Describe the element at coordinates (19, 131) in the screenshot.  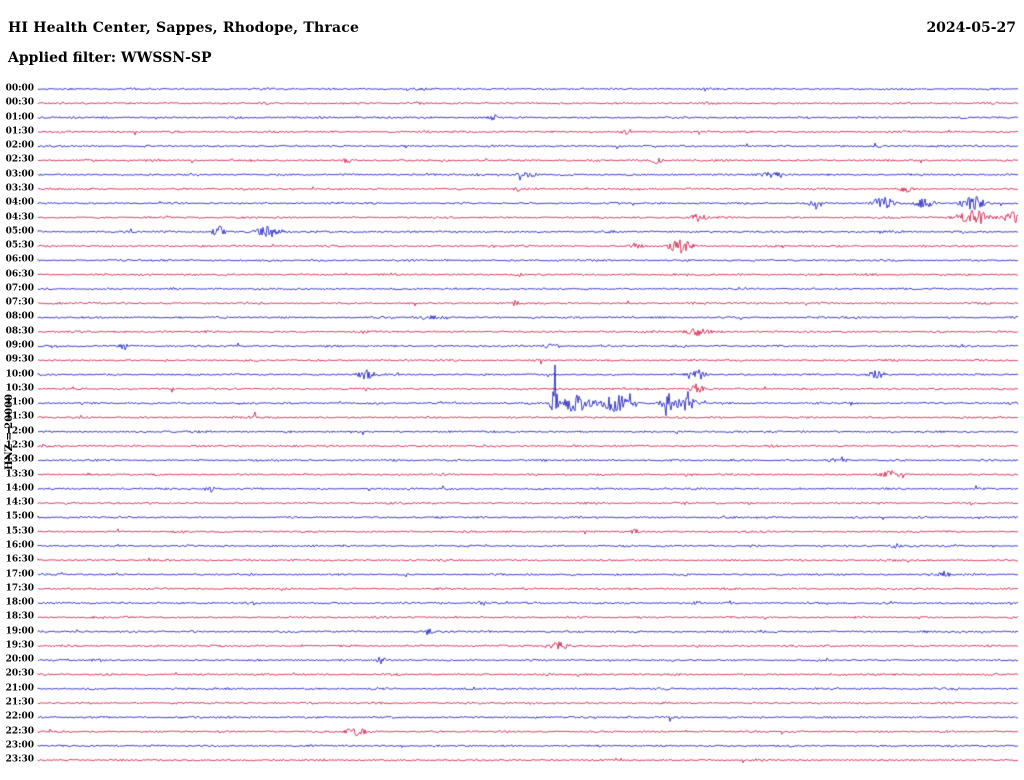
I see `time-label: 01:30` at that location.